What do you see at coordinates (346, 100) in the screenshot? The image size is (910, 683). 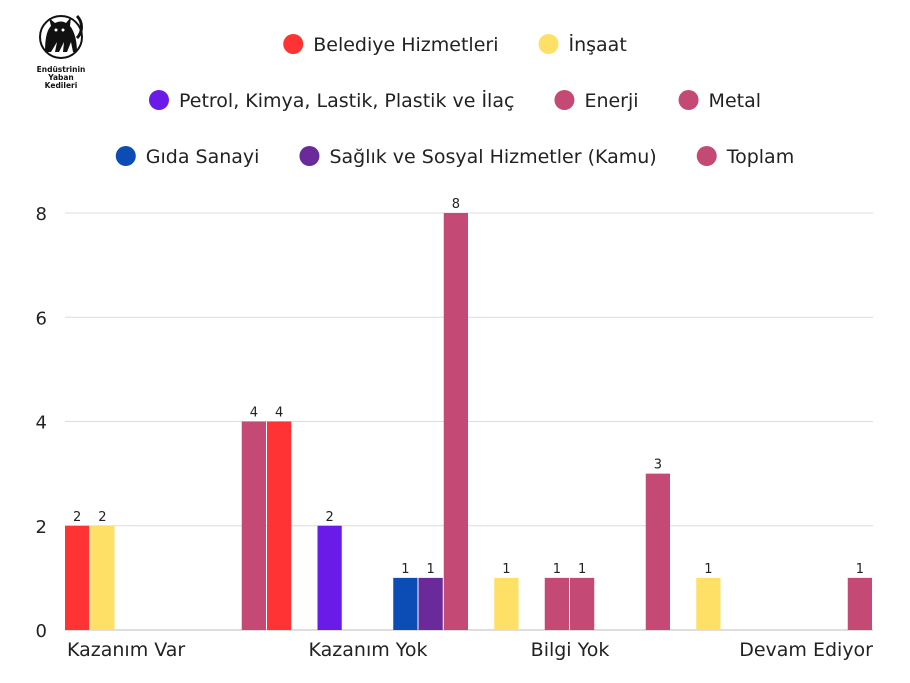 I see `legend-label-petrol-kimya-lastik-plastik-ve-i-la: Petrol, Kimya, Lastik, Plastik ve İlaç` at bounding box center [346, 100].